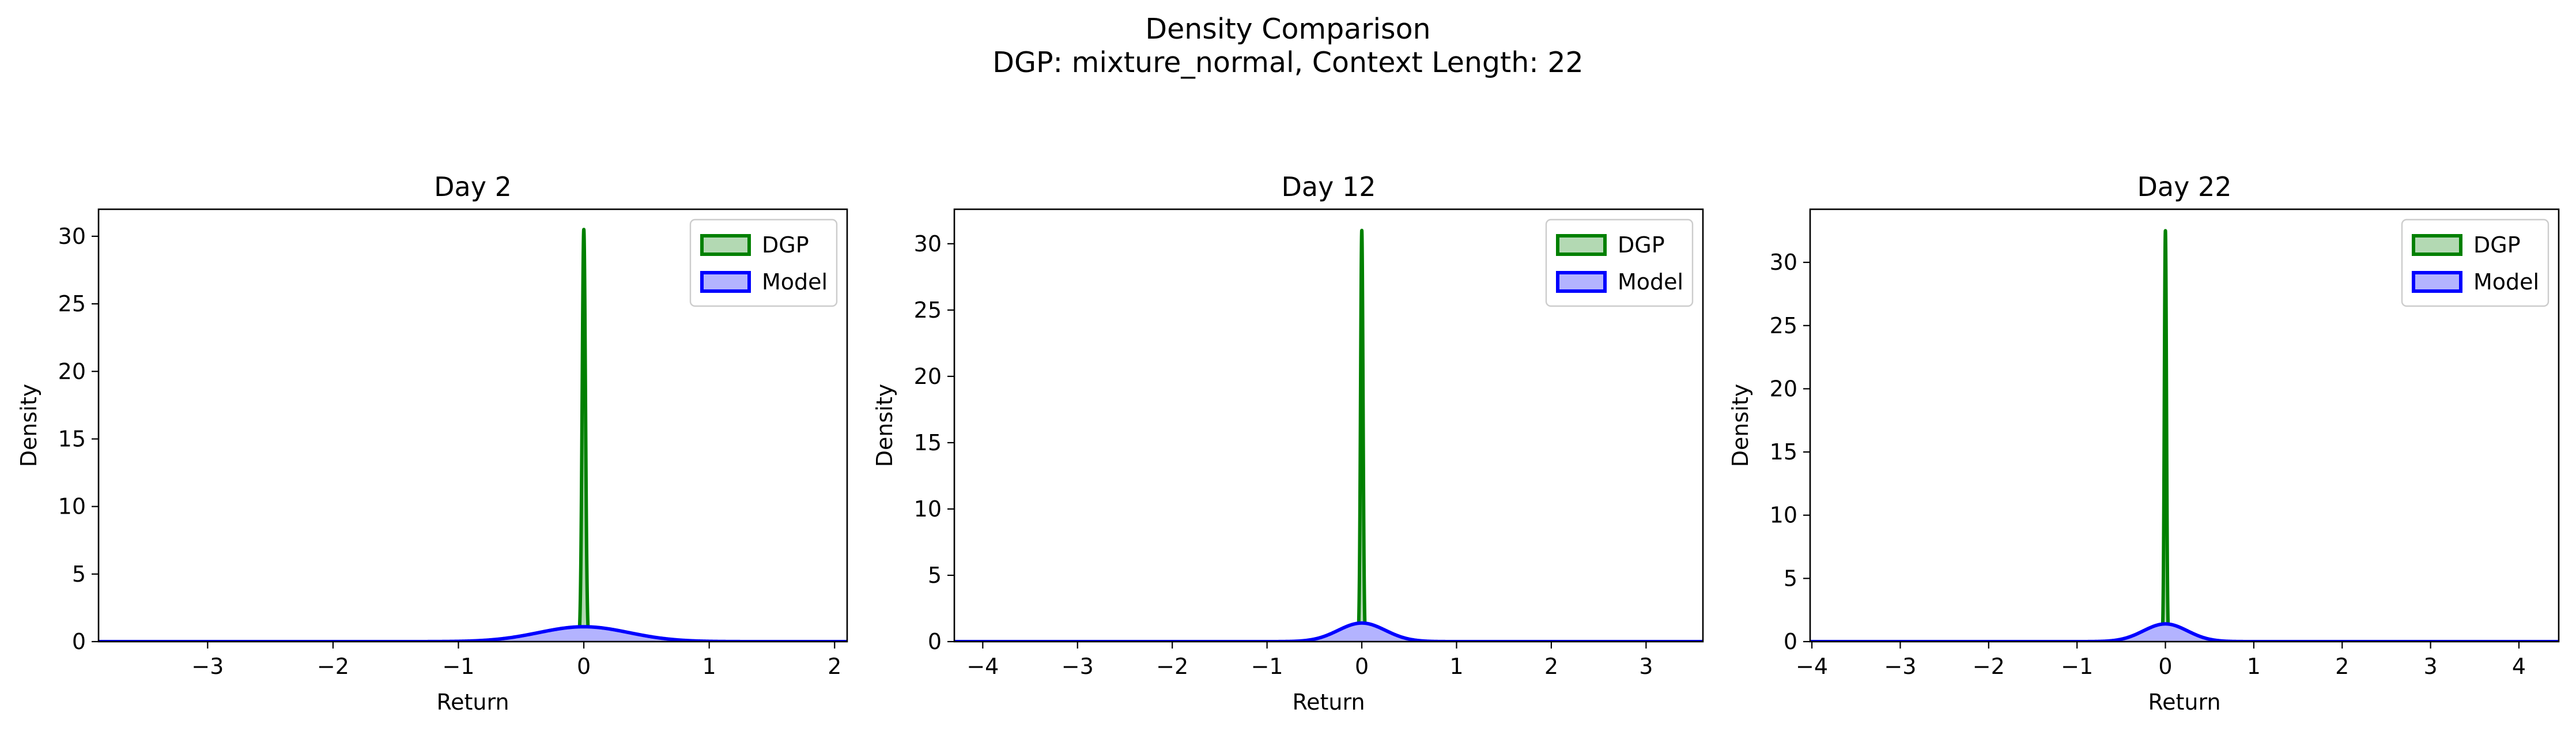  What do you see at coordinates (473, 186) in the screenshot?
I see `panel-title: Day 2` at bounding box center [473, 186].